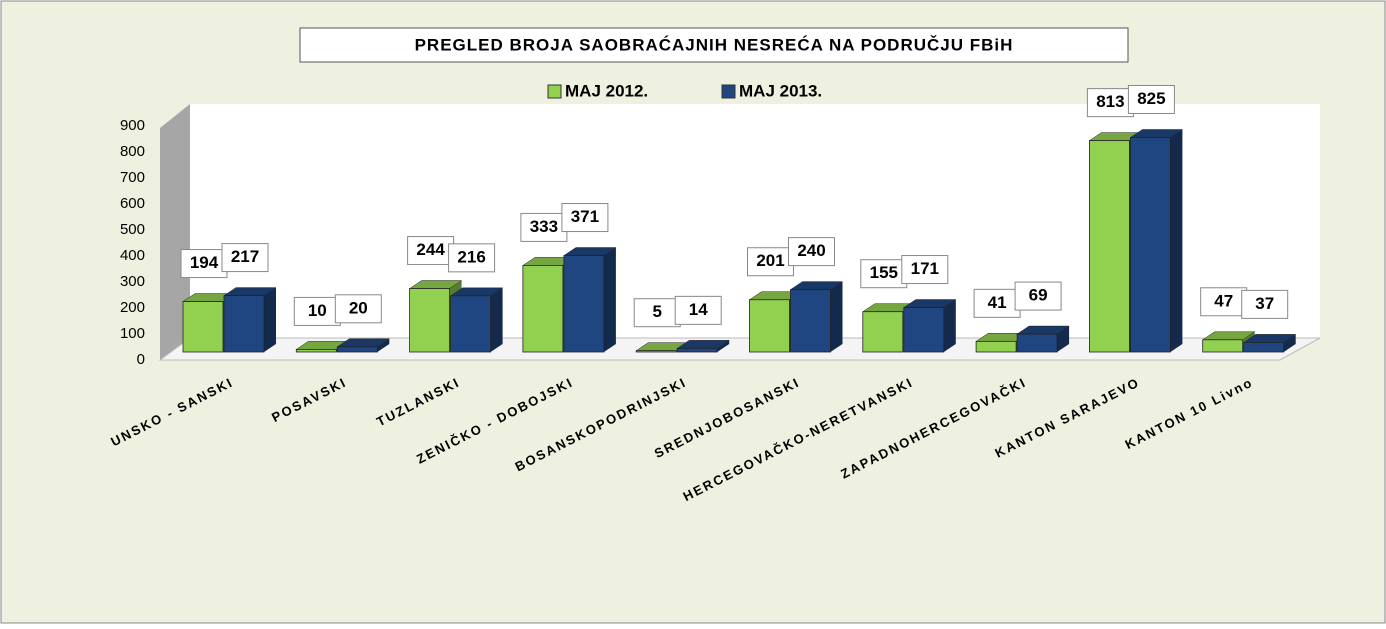  I want to click on y-tick-label: 200, so click(132, 307).